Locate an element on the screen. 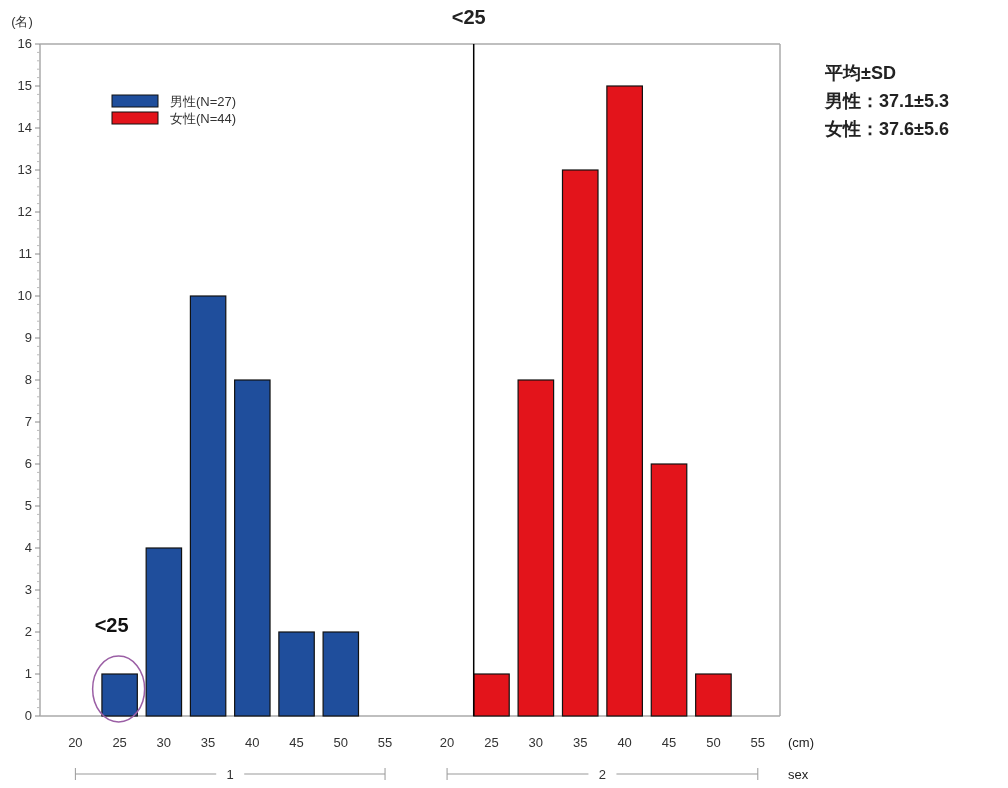 This screenshot has width=1008, height=788. y-tick-label: 15 is located at coordinates (24, 85).